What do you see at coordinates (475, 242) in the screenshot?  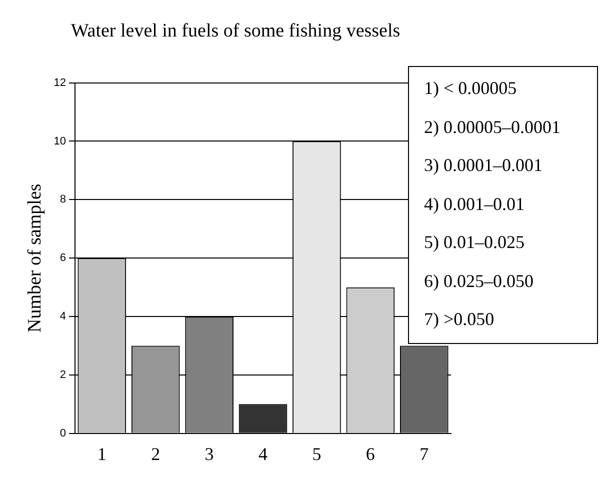 I see `annotation: 5) 0.01–0.025` at bounding box center [475, 242].